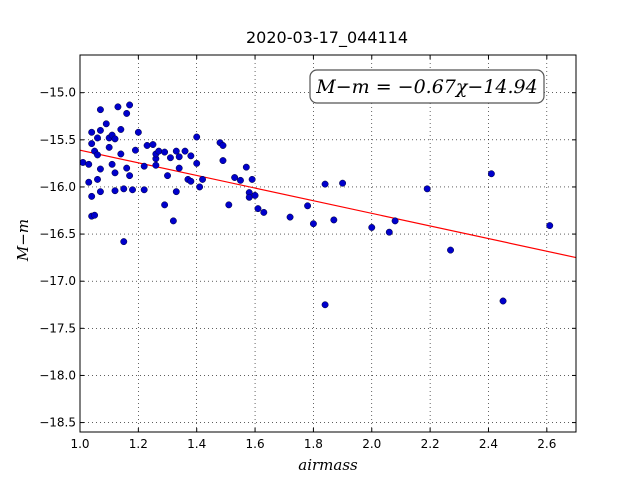 This screenshot has height=480, width=640. Describe the element at coordinates (546, 444) in the screenshot. I see `x-tick-label: 2.6` at that location.